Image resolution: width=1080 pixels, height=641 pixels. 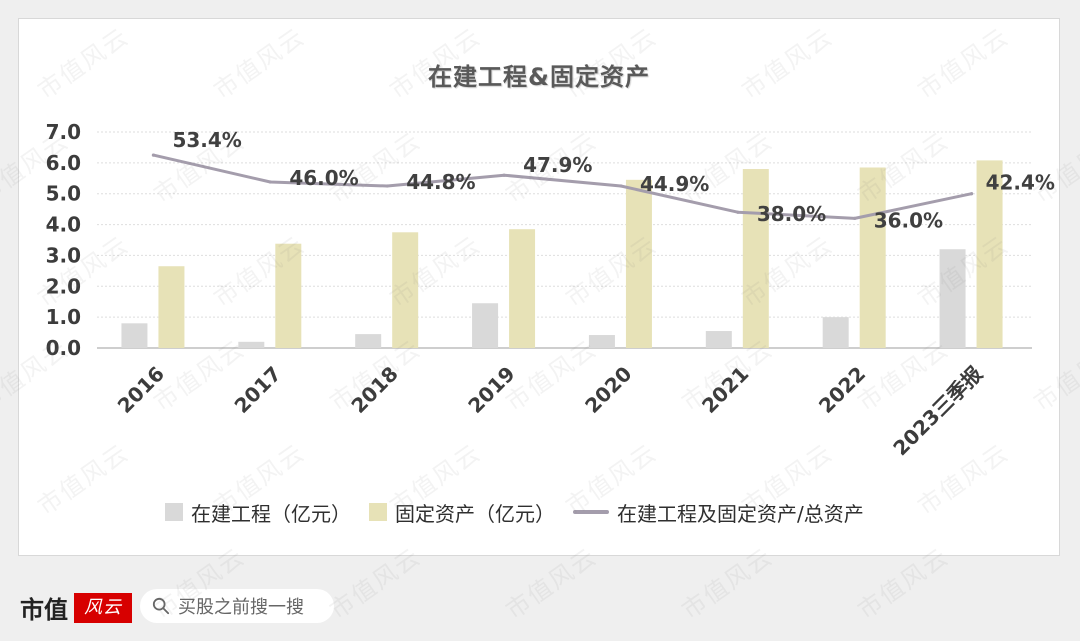 I want to click on x-tick-label: 2017, so click(x=258, y=390).